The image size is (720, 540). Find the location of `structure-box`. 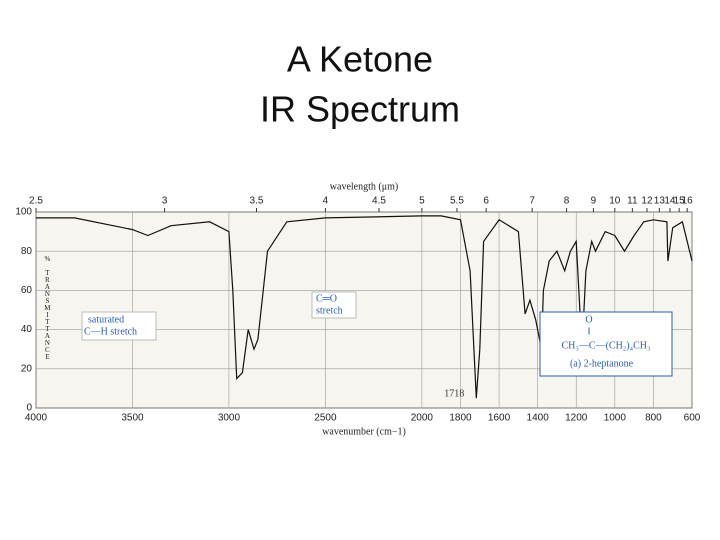

structure-box is located at coordinates (606, 344).